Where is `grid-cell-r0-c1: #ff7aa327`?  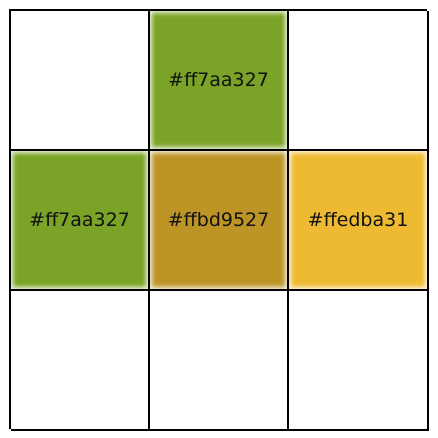
grid-cell-r0-c1: #ff7aa327 is located at coordinates (219, 81).